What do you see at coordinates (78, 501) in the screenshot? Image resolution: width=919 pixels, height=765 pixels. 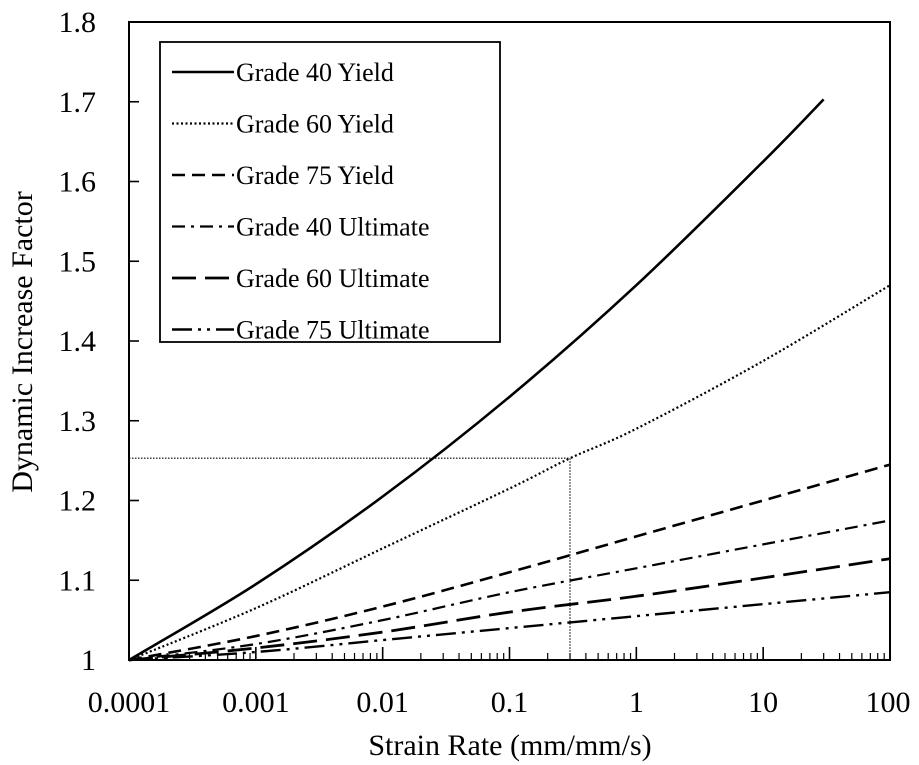 I see `y-tick-label: 1.2` at bounding box center [78, 501].